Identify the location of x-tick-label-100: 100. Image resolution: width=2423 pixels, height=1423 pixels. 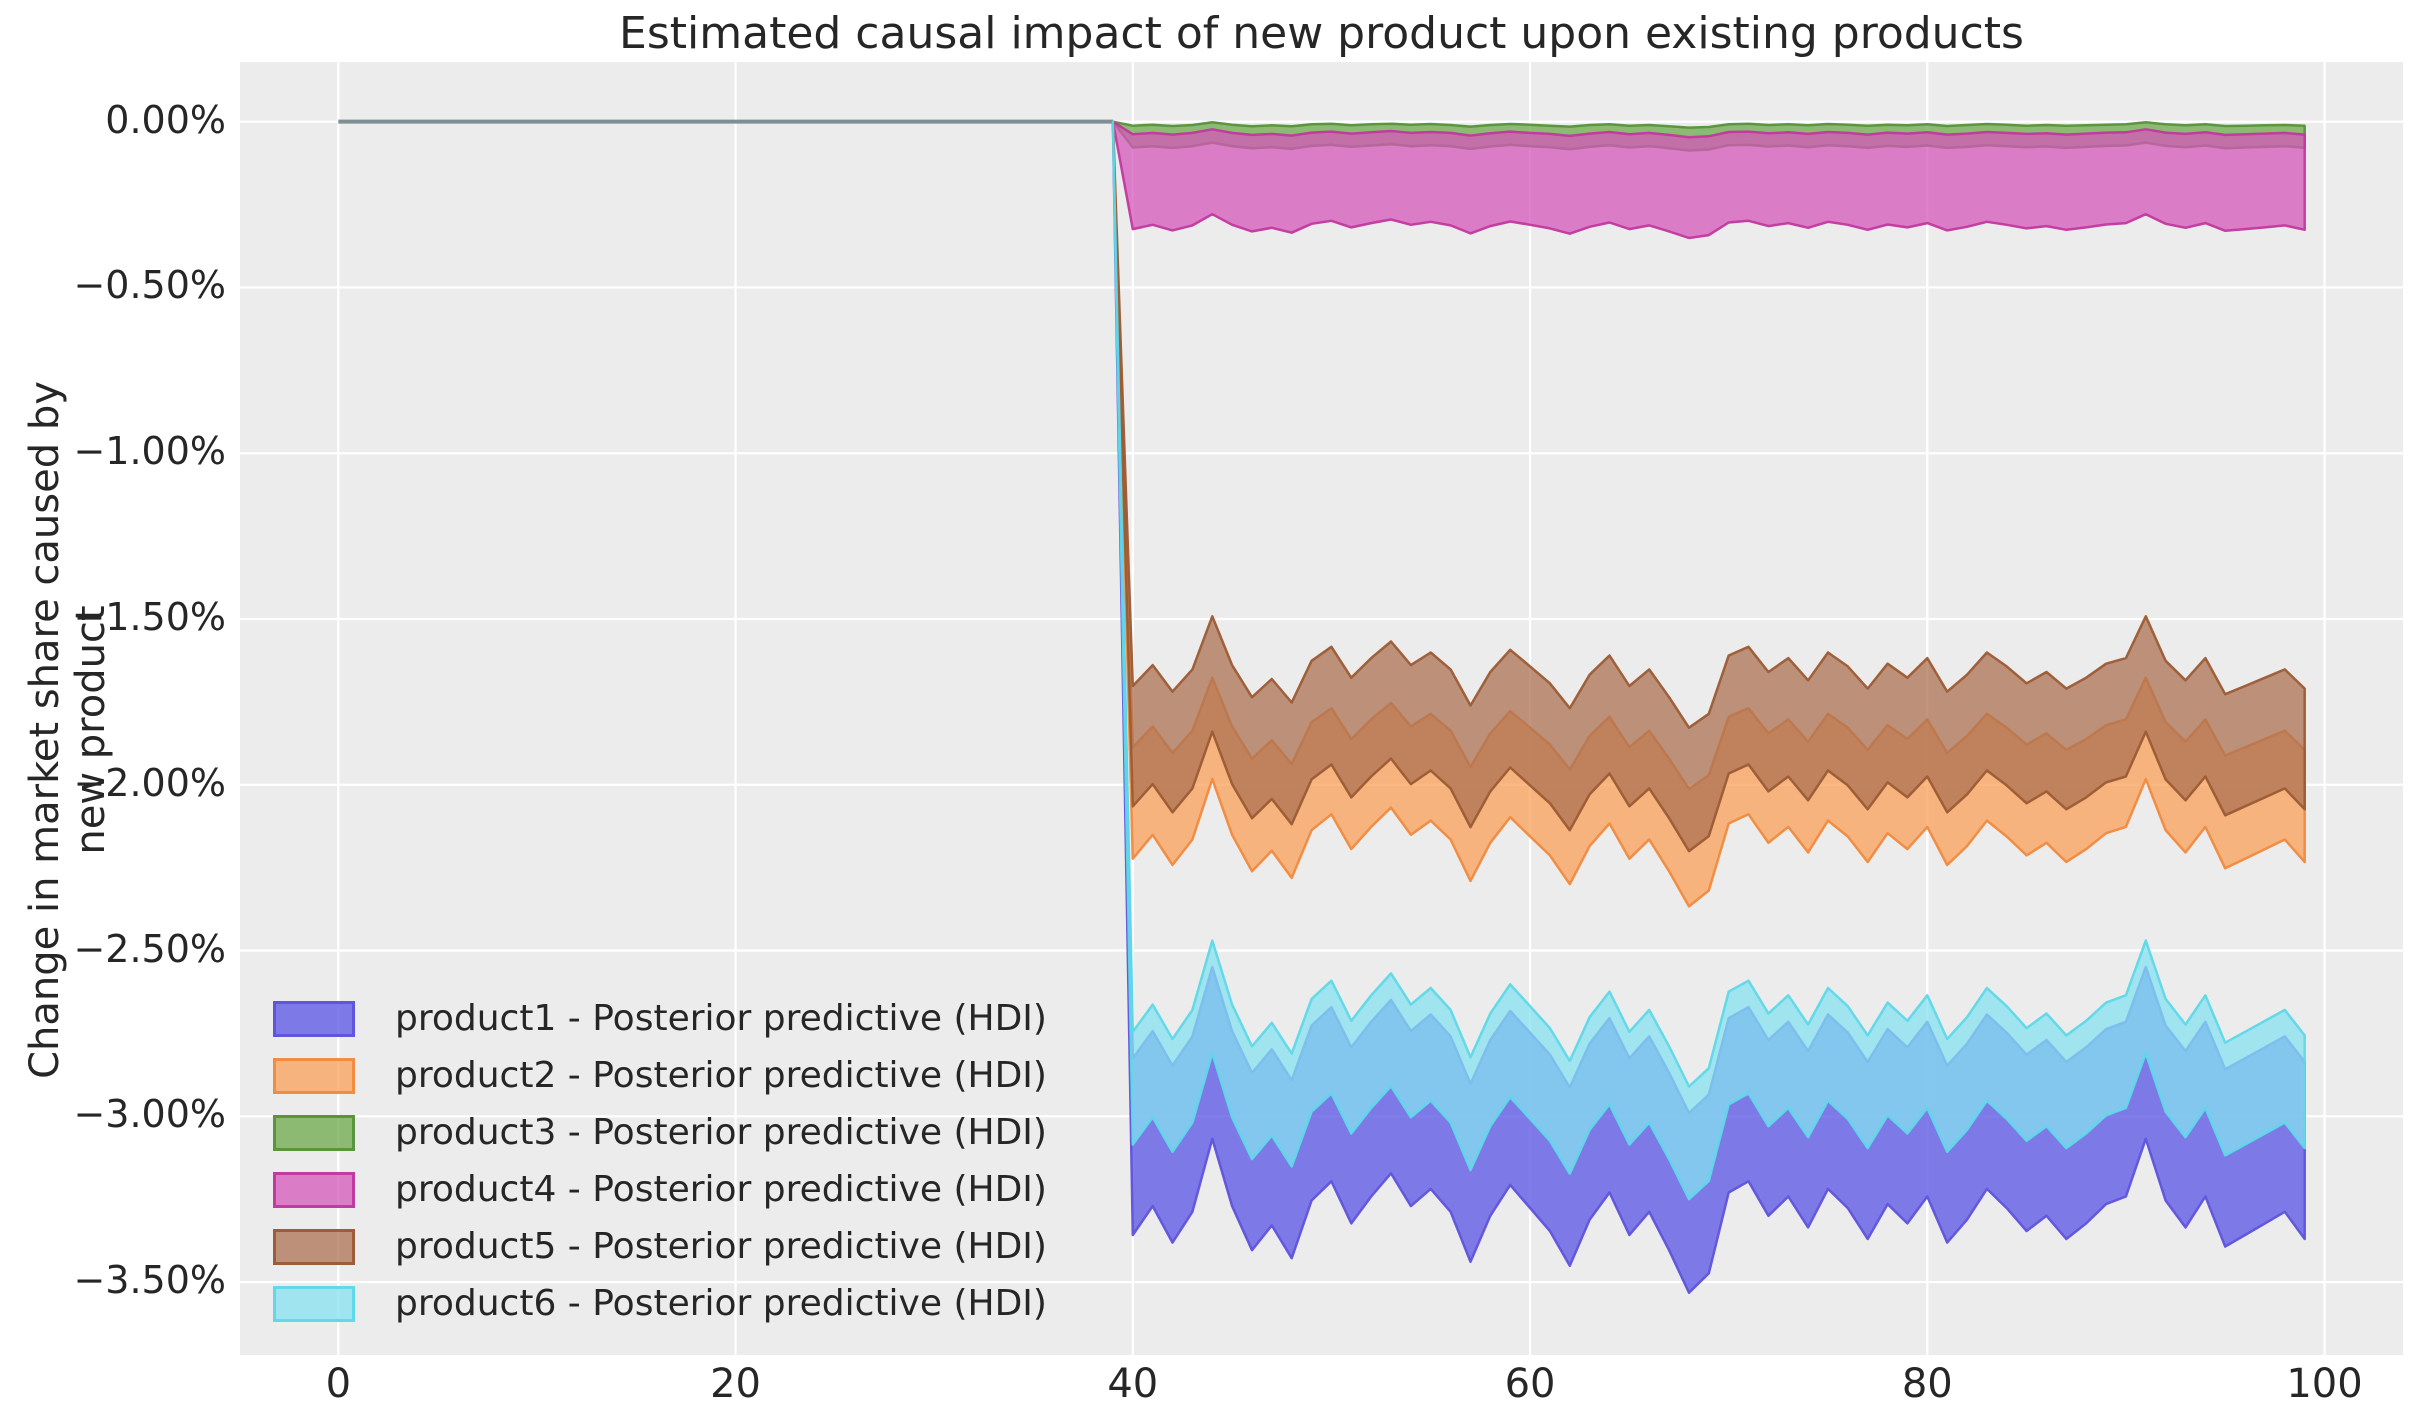
(2324, 1384).